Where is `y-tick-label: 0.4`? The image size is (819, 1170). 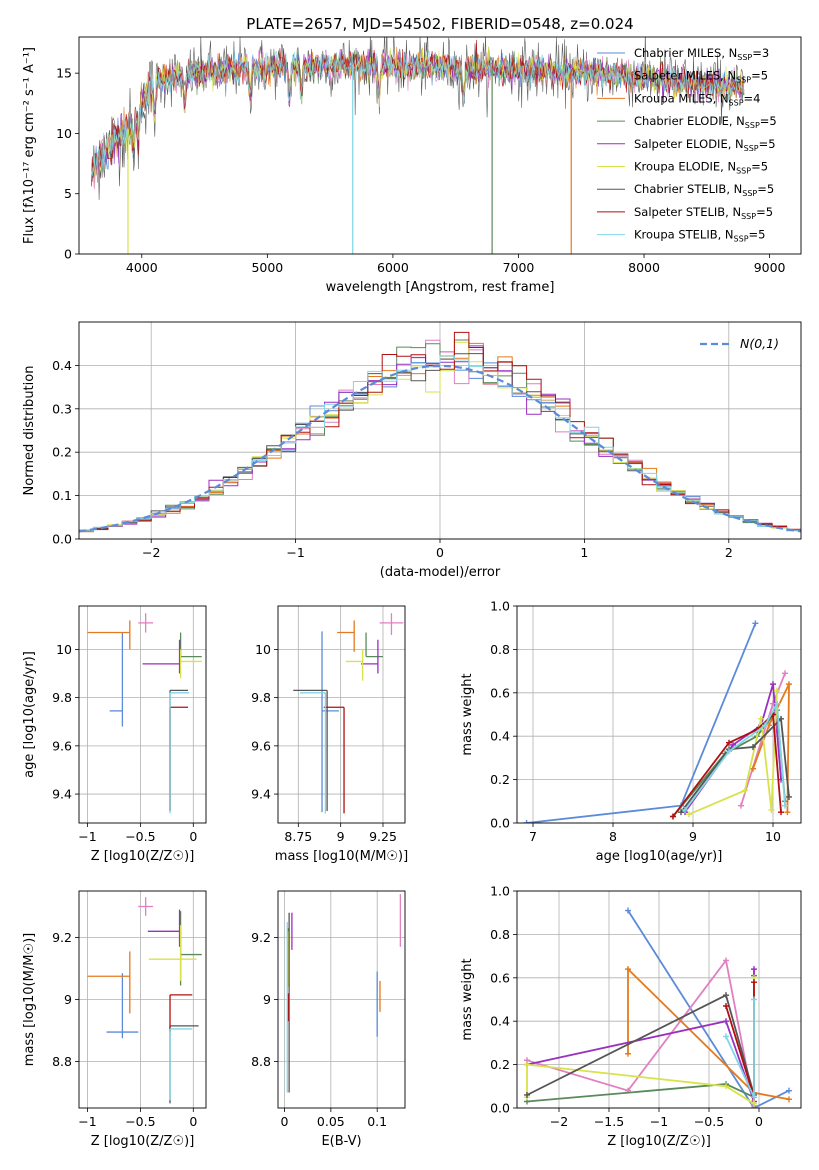 y-tick-label: 0.4 is located at coordinates (500, 1021).